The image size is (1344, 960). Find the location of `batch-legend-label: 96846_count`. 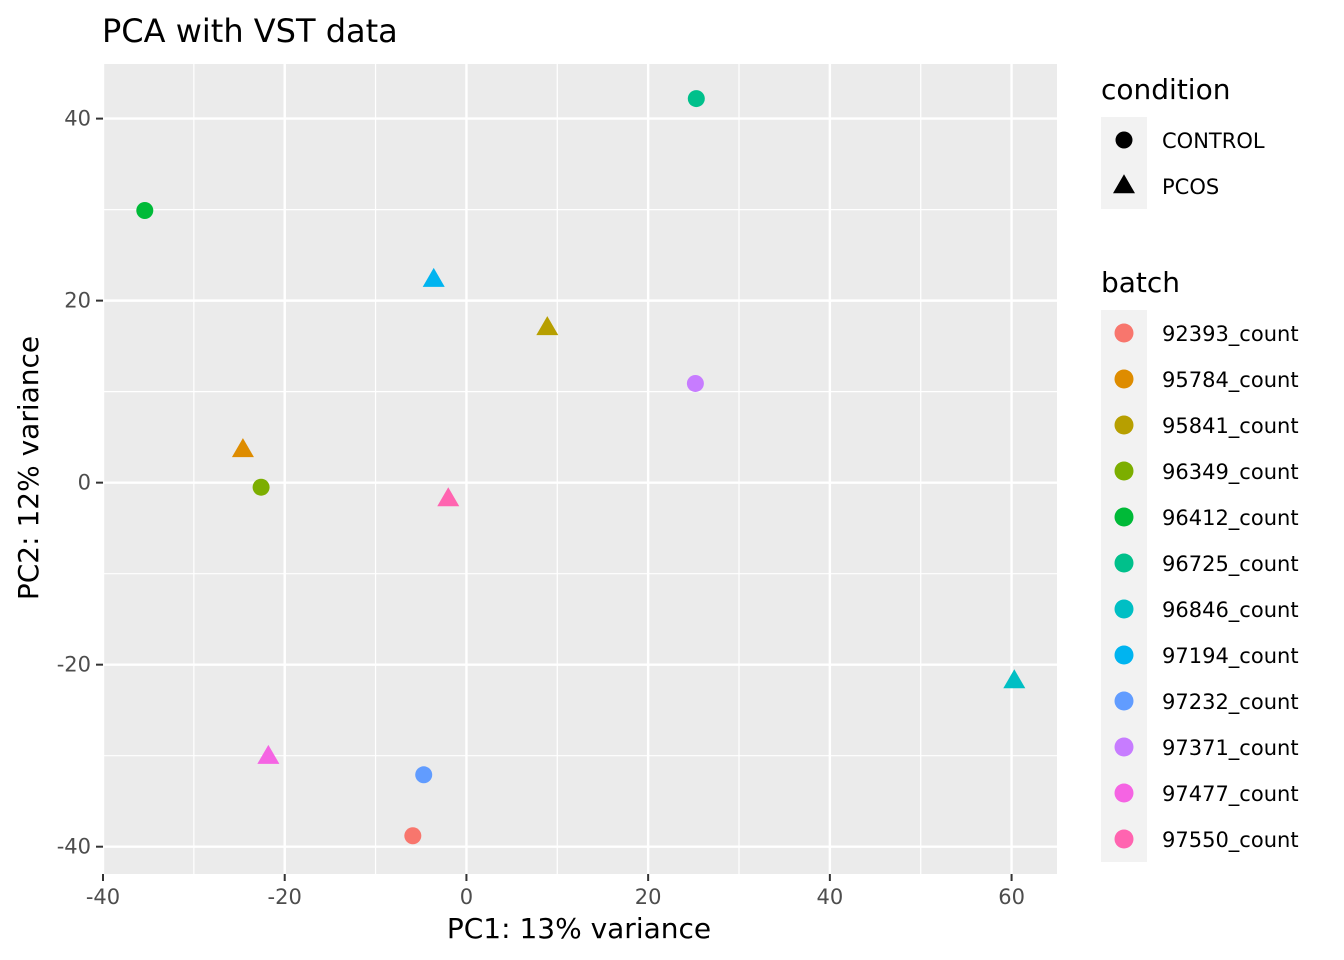

batch-legend-label: 96846_count is located at coordinates (1230, 610).